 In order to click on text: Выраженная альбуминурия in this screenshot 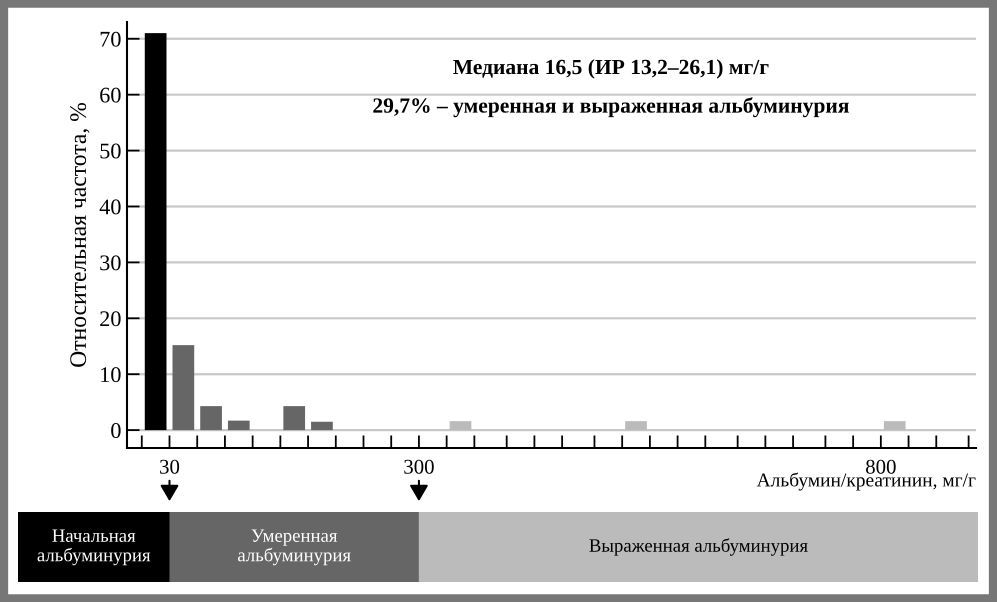, I will do `click(698, 547)`.